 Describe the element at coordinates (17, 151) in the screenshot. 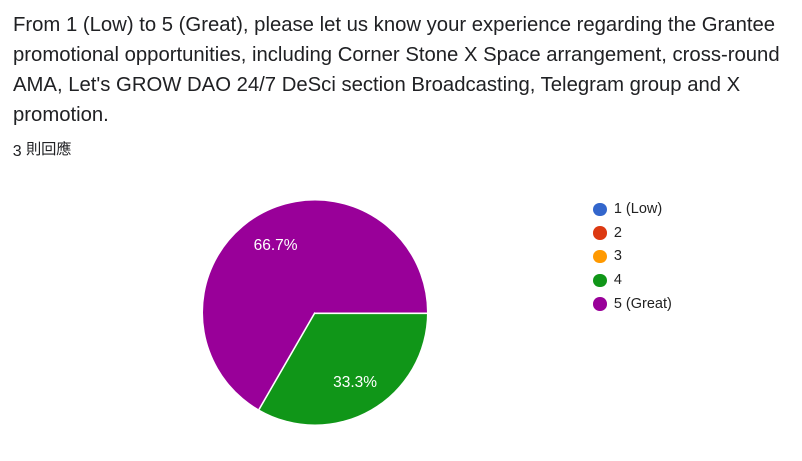

I see `svg-text: 3` at that location.